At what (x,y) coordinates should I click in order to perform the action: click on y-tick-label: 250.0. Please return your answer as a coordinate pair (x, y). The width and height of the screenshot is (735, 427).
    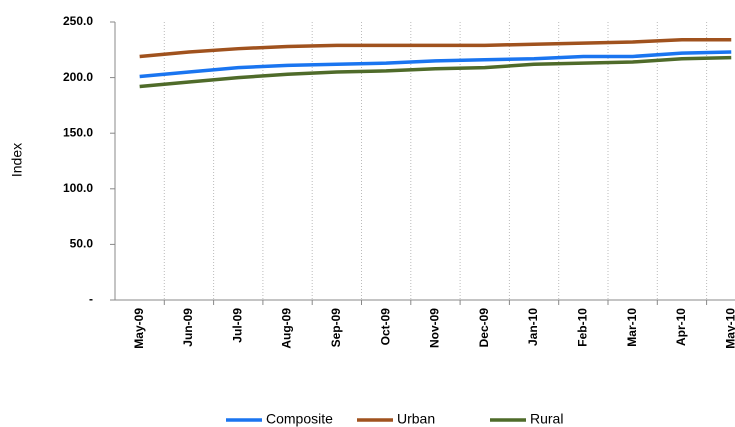
    Looking at the image, I should click on (78, 21).